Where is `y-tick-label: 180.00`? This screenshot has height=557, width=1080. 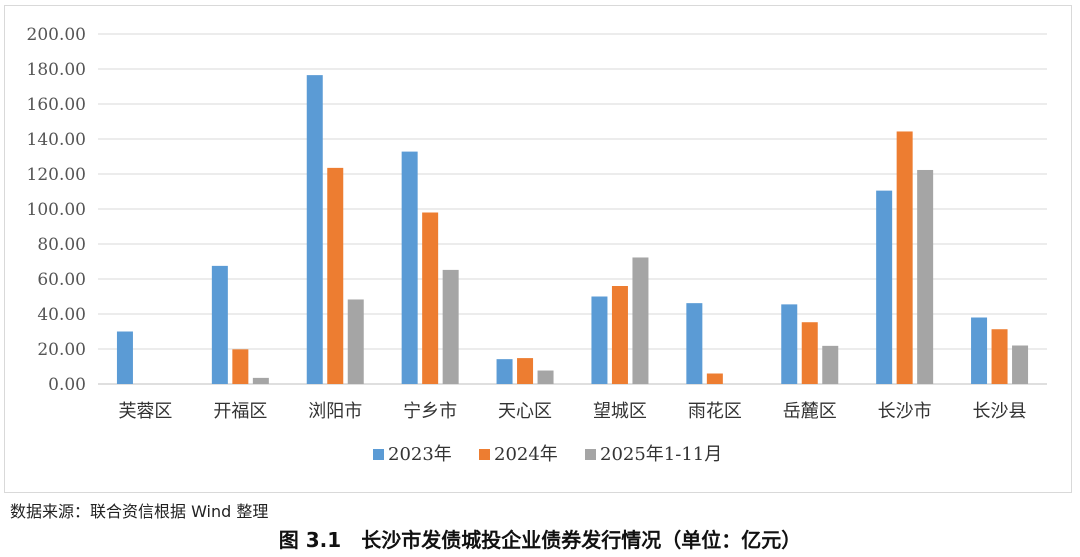
y-tick-label: 180.00 is located at coordinates (56, 70).